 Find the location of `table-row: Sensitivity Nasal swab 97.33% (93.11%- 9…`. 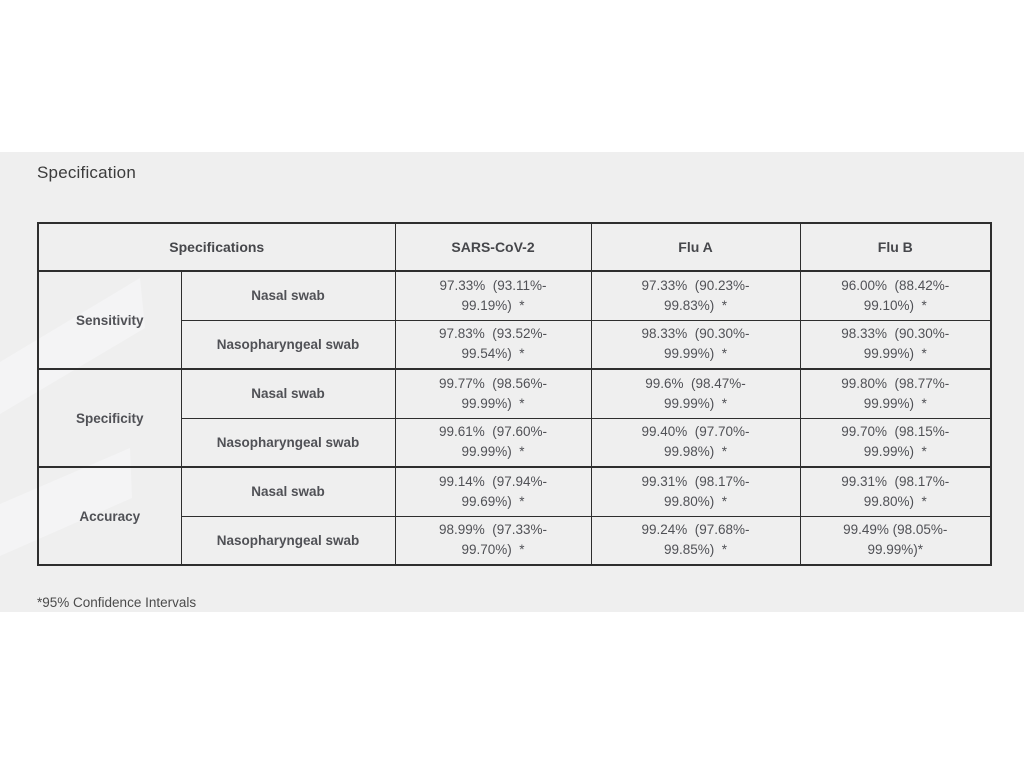

table-row: Sensitivity Nasal swab 97.33% (93.11%- 9… is located at coordinates (514, 320).